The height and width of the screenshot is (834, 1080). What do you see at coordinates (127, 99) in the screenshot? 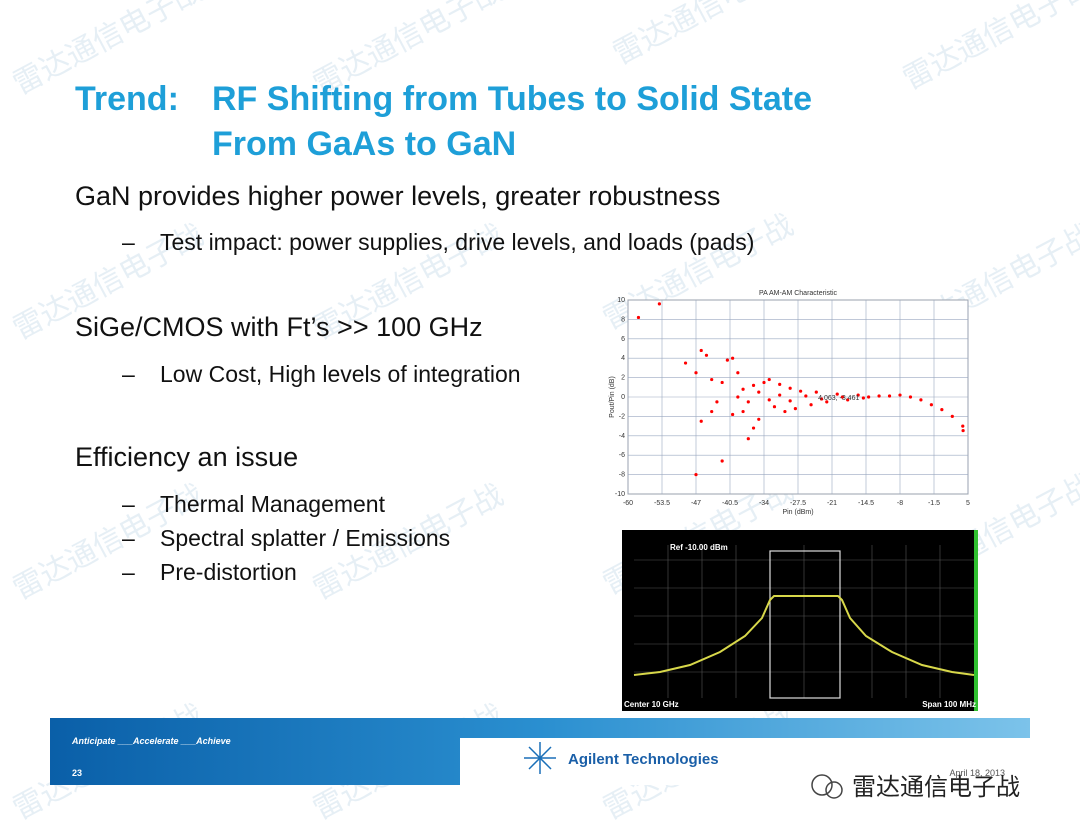
I see `title-lead: Trend:` at bounding box center [127, 99].